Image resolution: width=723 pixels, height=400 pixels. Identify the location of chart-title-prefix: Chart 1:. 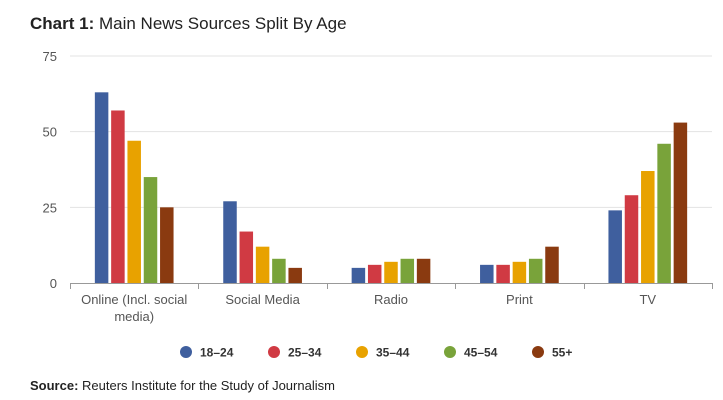
(62, 23).